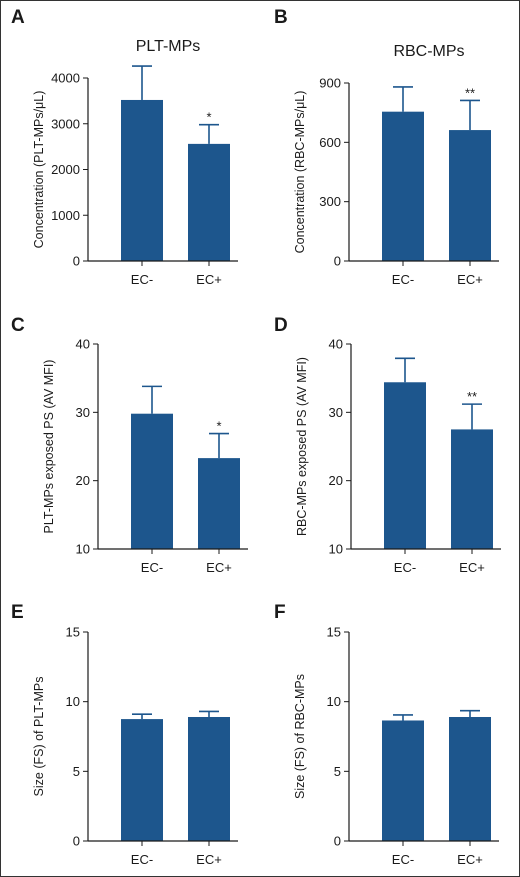 Image resolution: width=520 pixels, height=877 pixels. Describe the element at coordinates (65, 169) in the screenshot. I see `y-tick-label: 2000` at that location.